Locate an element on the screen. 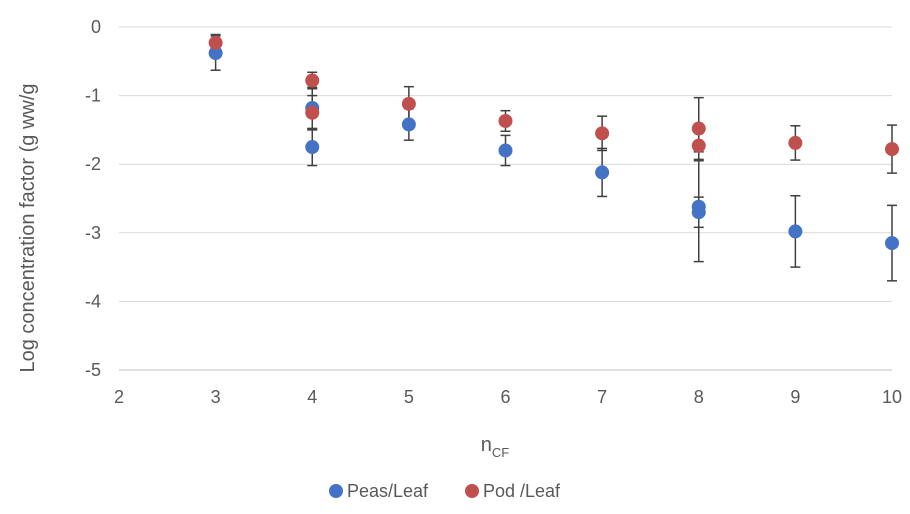 This screenshot has height=514, width=910. x-axis-title: nCF is located at coordinates (495, 447).